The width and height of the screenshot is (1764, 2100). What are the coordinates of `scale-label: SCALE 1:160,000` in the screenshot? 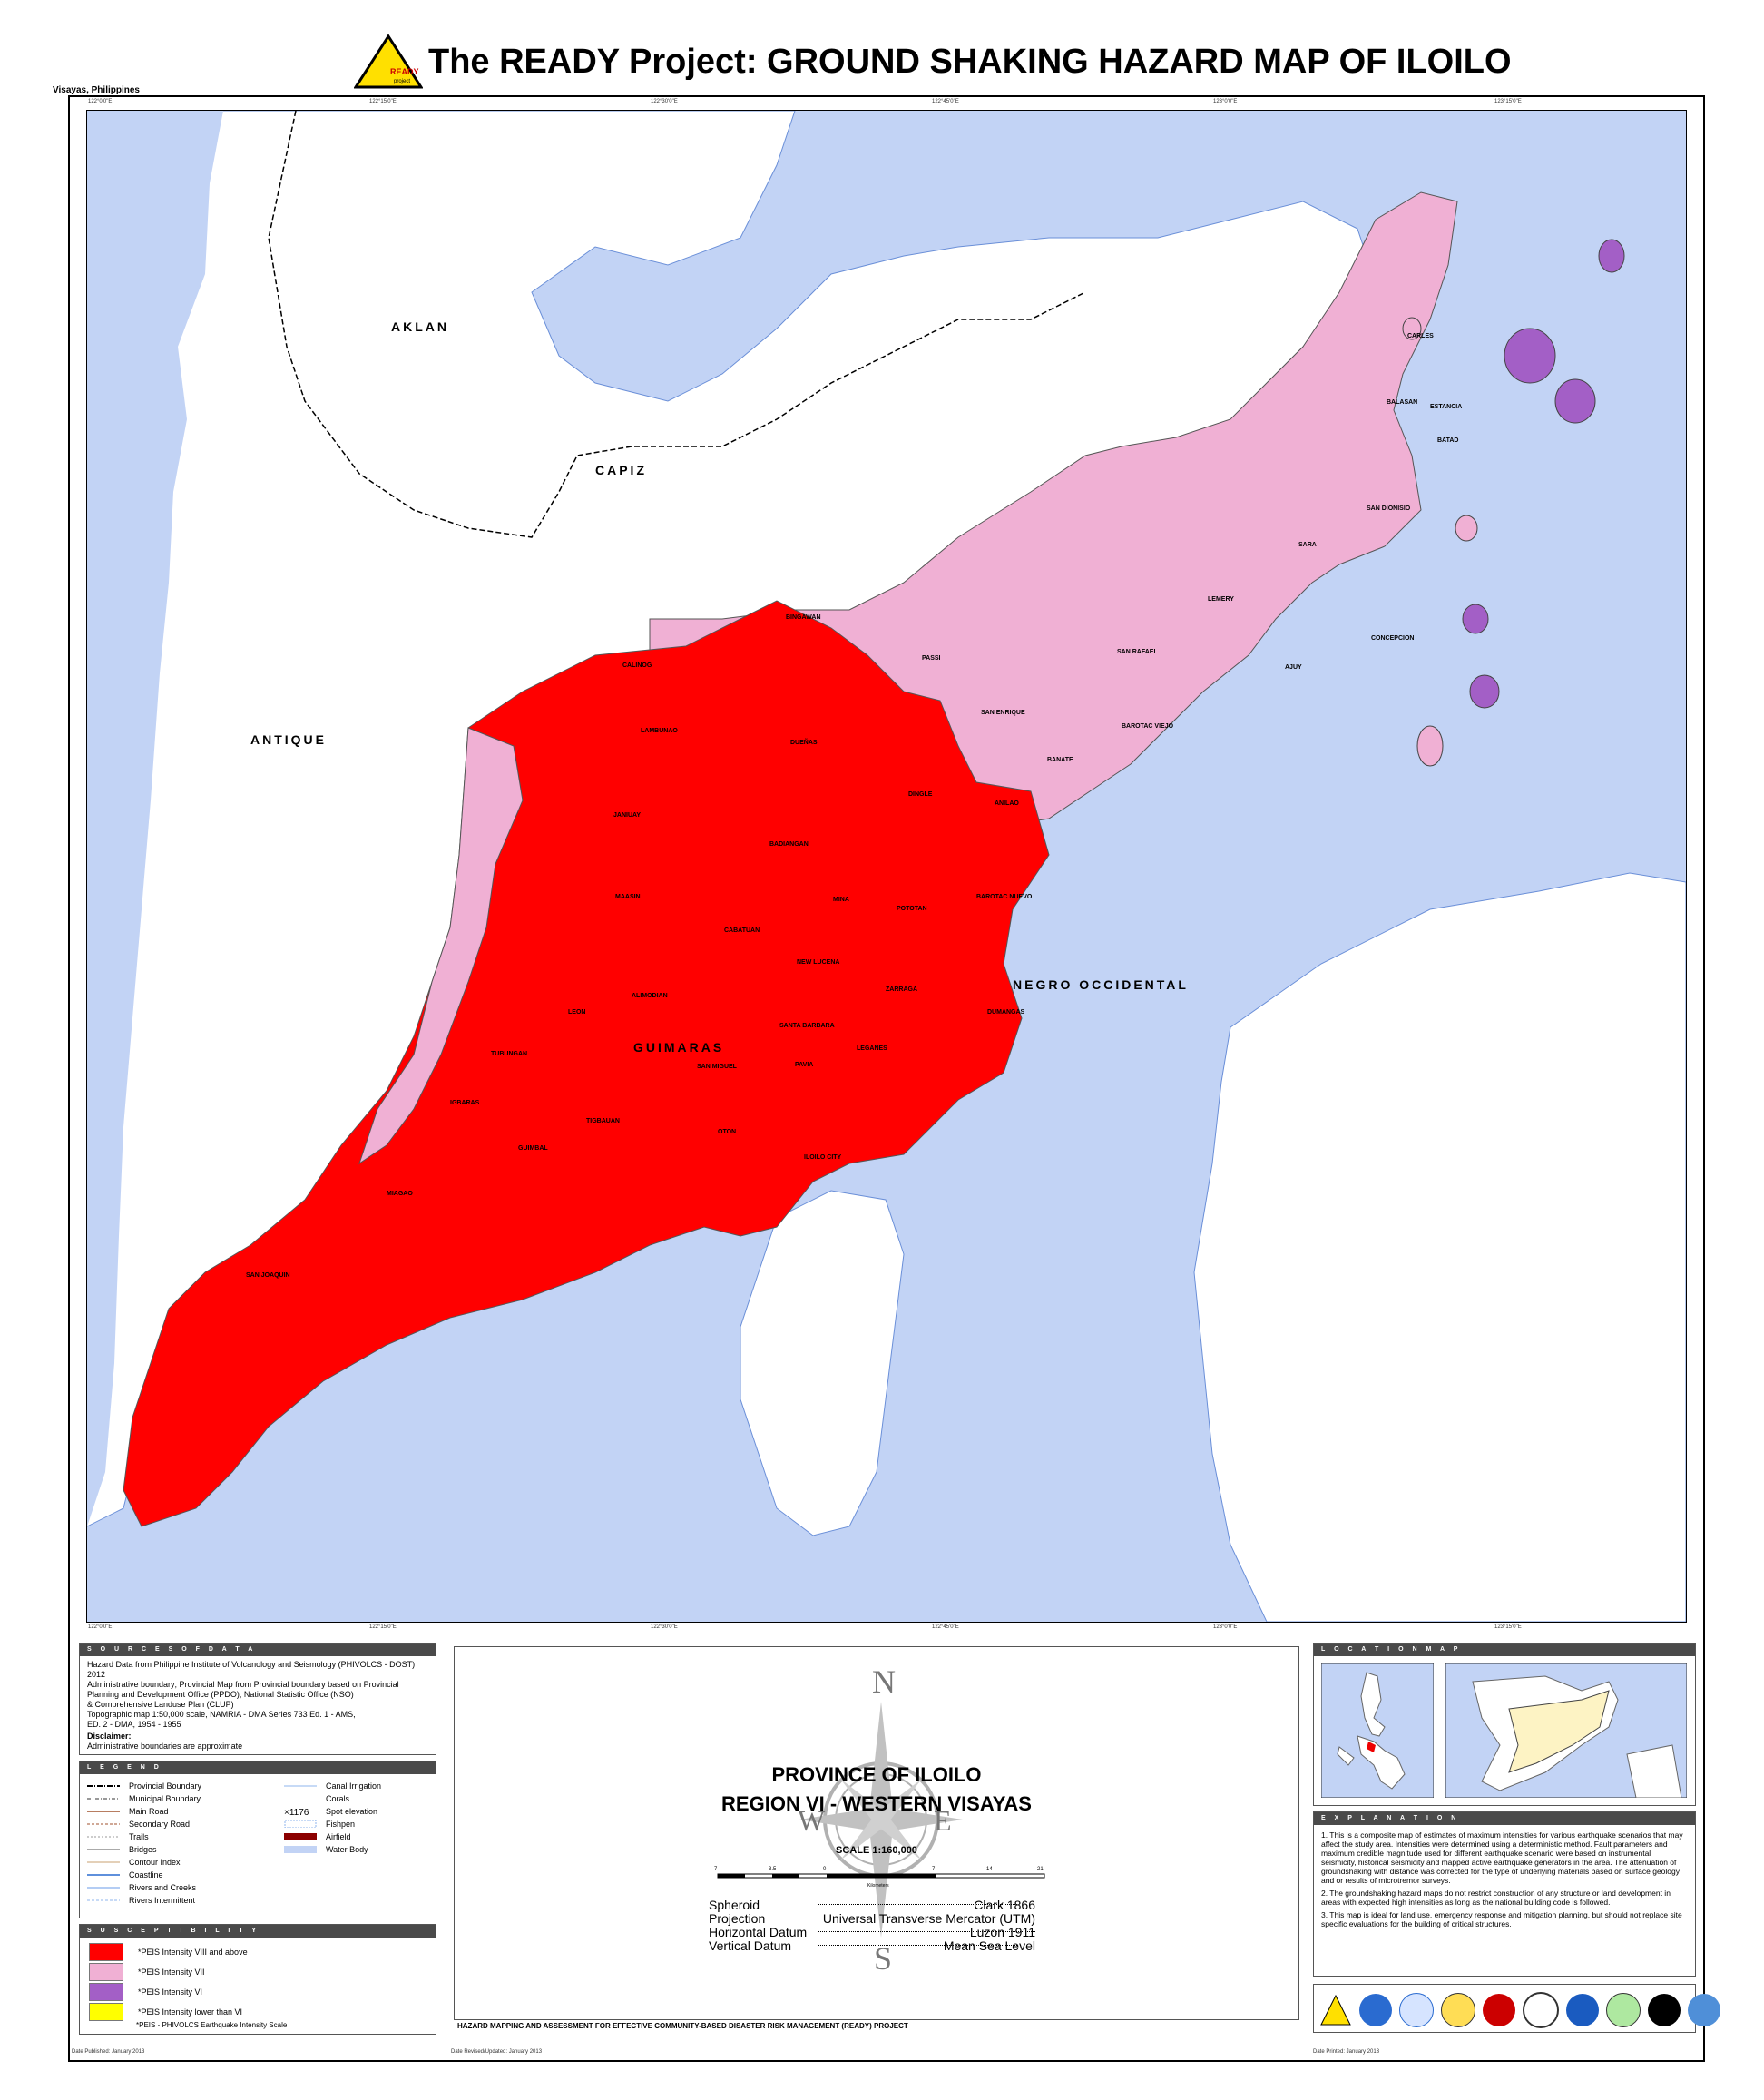 It's located at (876, 1850).